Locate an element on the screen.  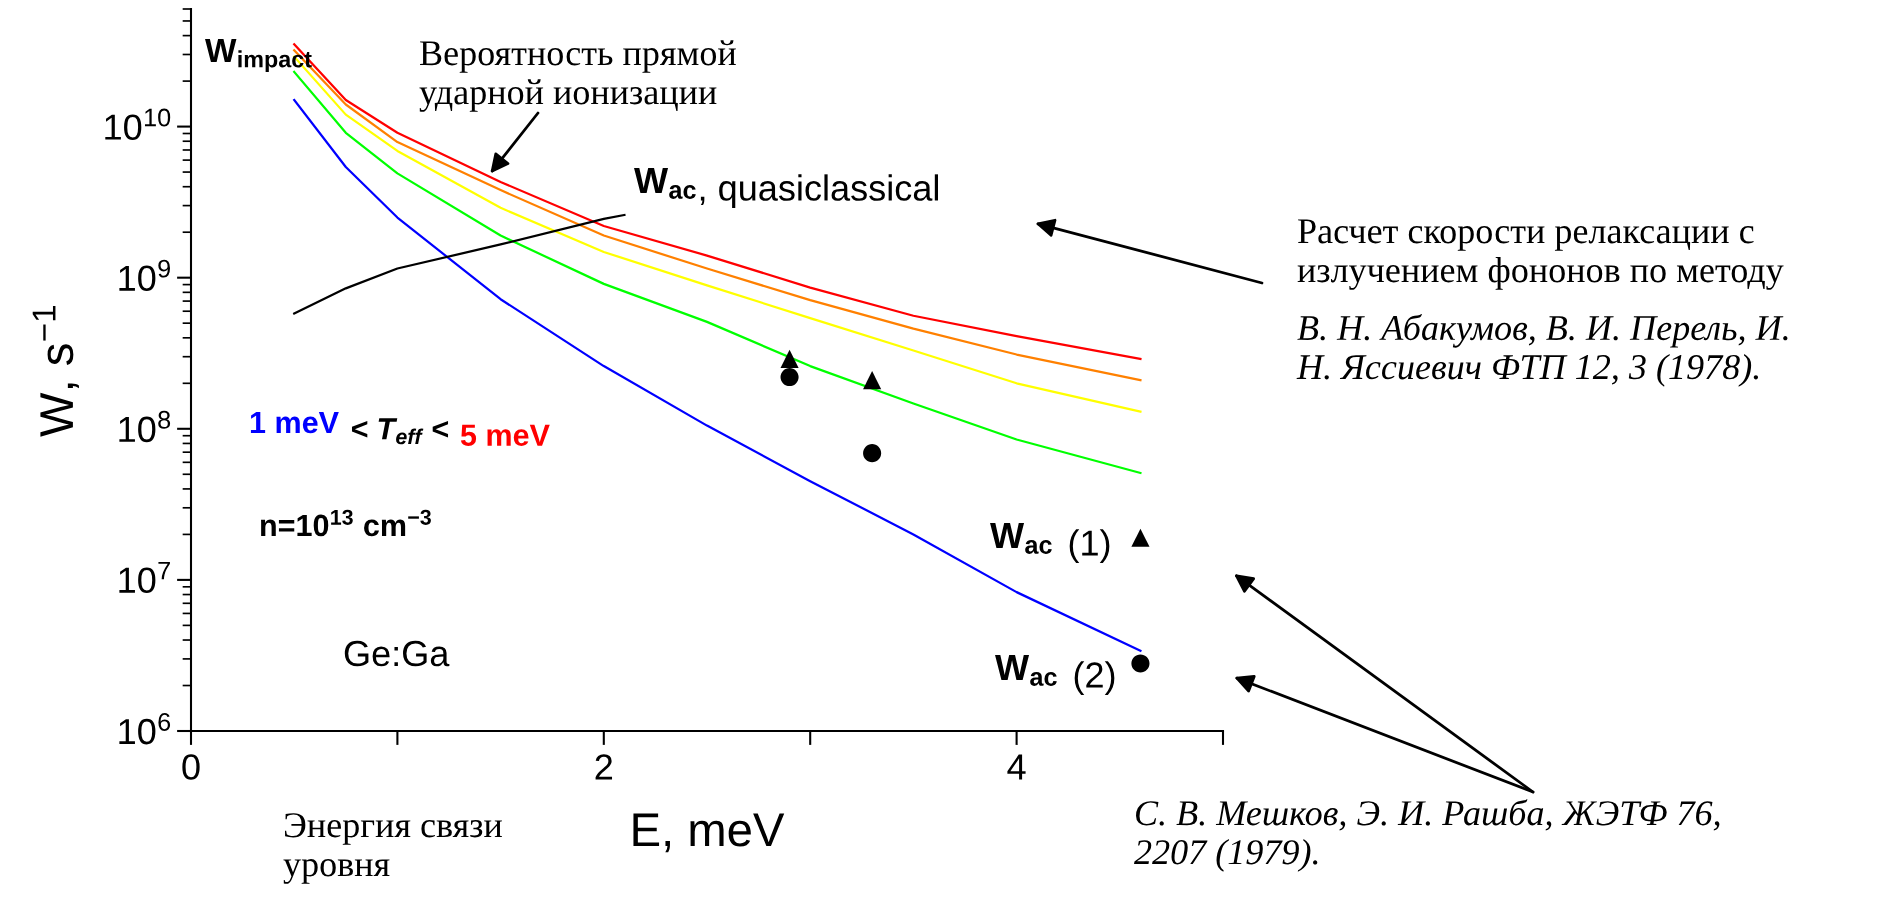
annotation: n=10$^{13}$ cm$^{−3}$ is located at coordinates (346, 523).